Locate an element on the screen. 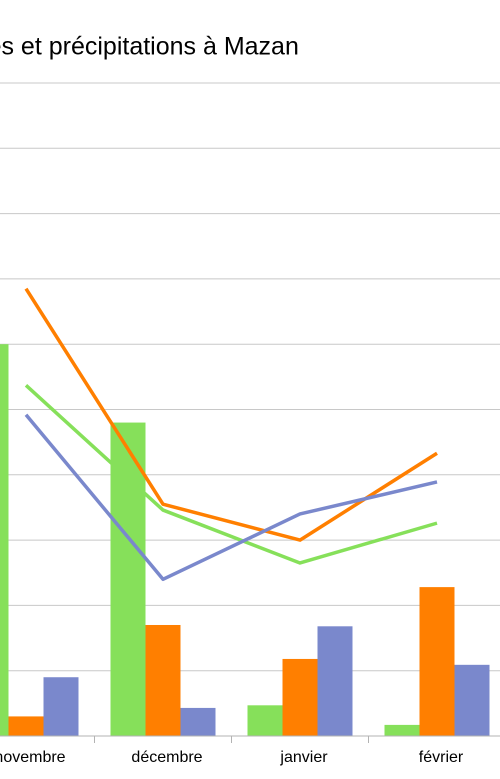 The image size is (500, 779). chart-title: Températures et précipitations à Mazan is located at coordinates (149, 47).